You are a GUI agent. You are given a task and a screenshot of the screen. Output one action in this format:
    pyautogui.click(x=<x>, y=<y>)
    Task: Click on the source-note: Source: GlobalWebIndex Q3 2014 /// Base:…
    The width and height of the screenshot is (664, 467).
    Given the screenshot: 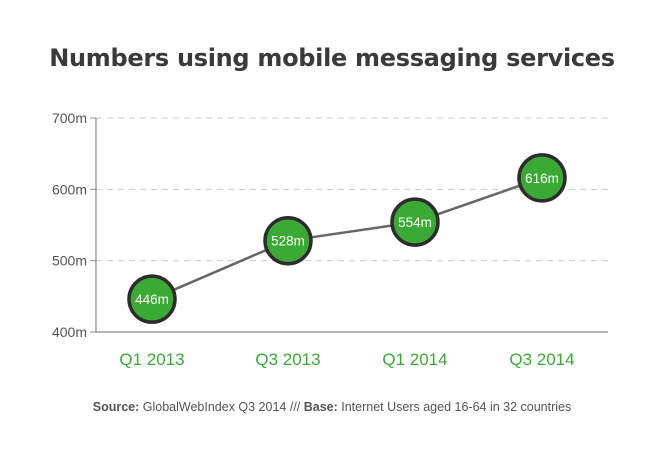 What is the action you would take?
    pyautogui.click(x=332, y=407)
    